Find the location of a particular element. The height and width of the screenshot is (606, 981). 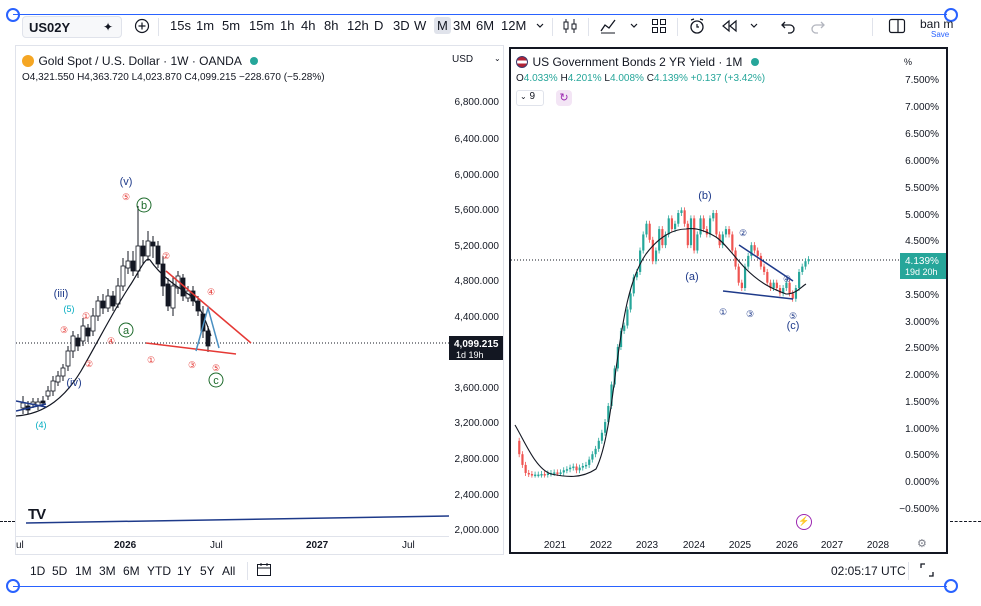

interval-1m: 1m is located at coordinates (205, 25).